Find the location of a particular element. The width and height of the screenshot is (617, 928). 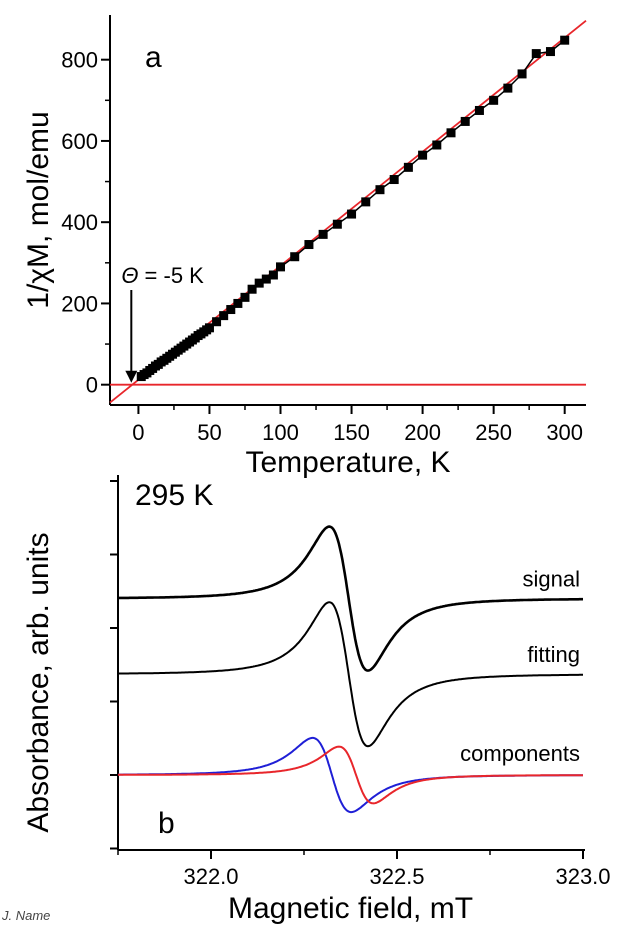

x-tick-label: 300 is located at coordinates (564, 432).